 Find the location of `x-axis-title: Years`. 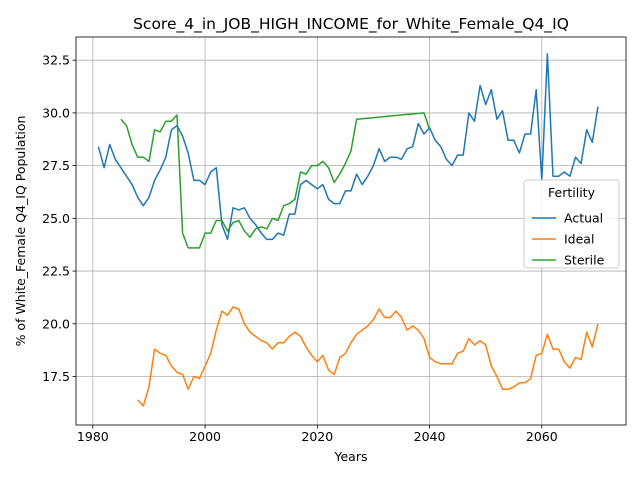

x-axis-title: Years is located at coordinates (351, 456).